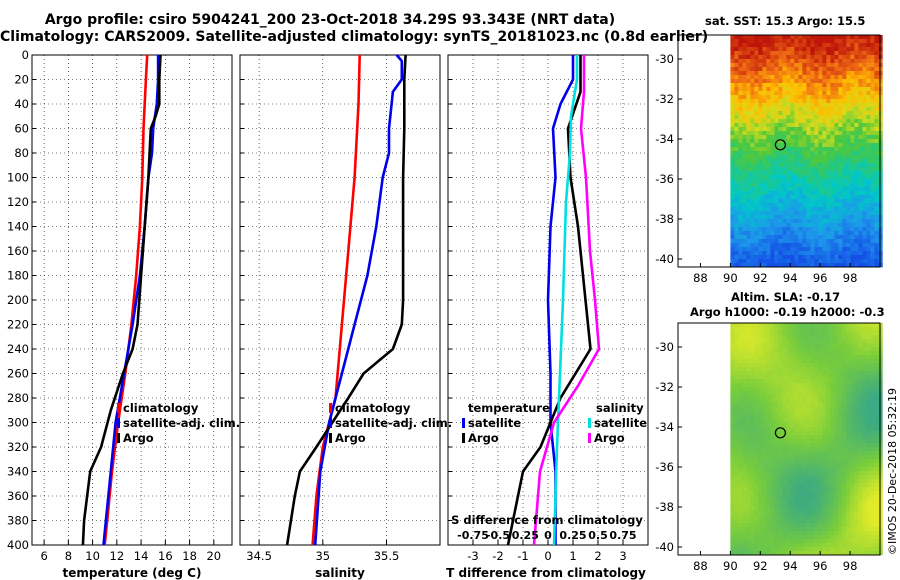 Image resolution: width=900 pixels, height=580 pixels. What do you see at coordinates (18, 472) in the screenshot?
I see `depth-tick-label: 340` at bounding box center [18, 472].